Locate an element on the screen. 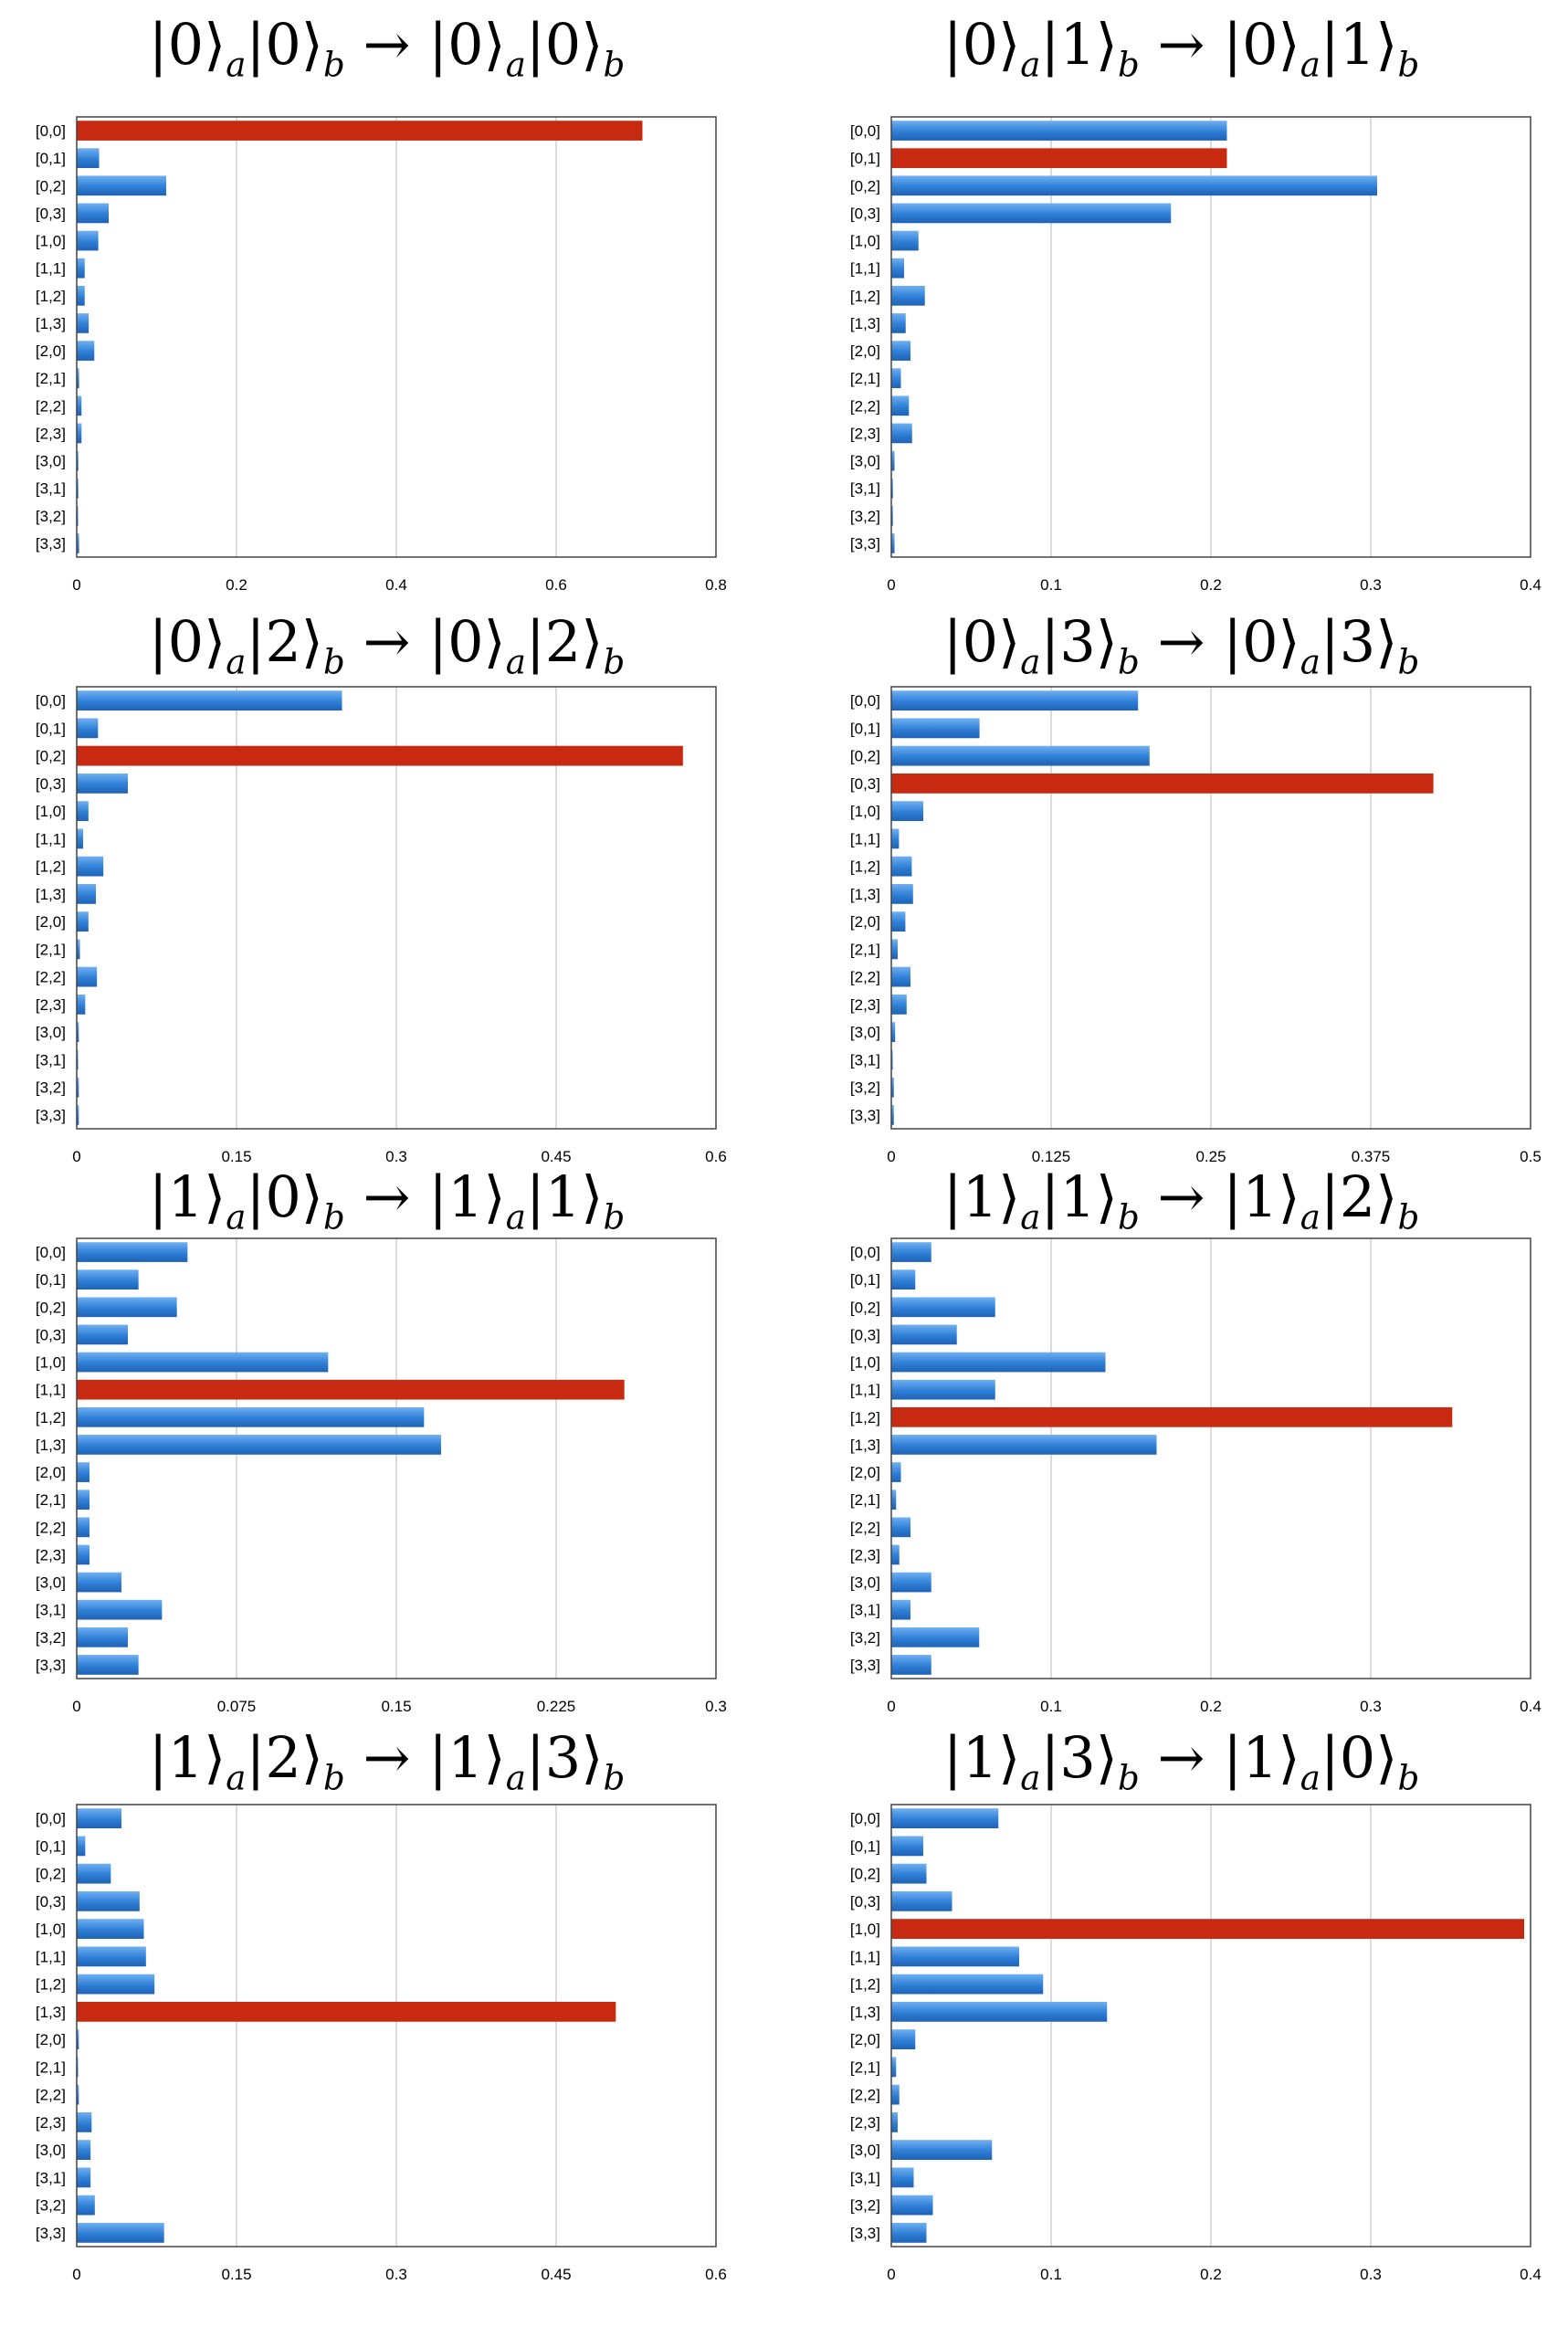 Image resolution: width=1568 pixels, height=2337 pixels. category-label: [0,3] is located at coordinates (51, 213).